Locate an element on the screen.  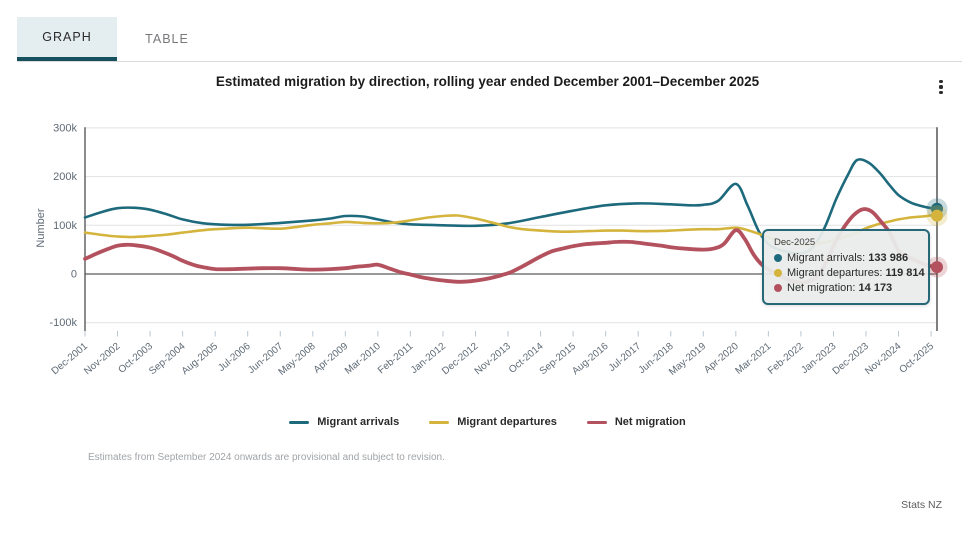
x-axis-tick-label: Nov-2013 is located at coordinates (493, 359).